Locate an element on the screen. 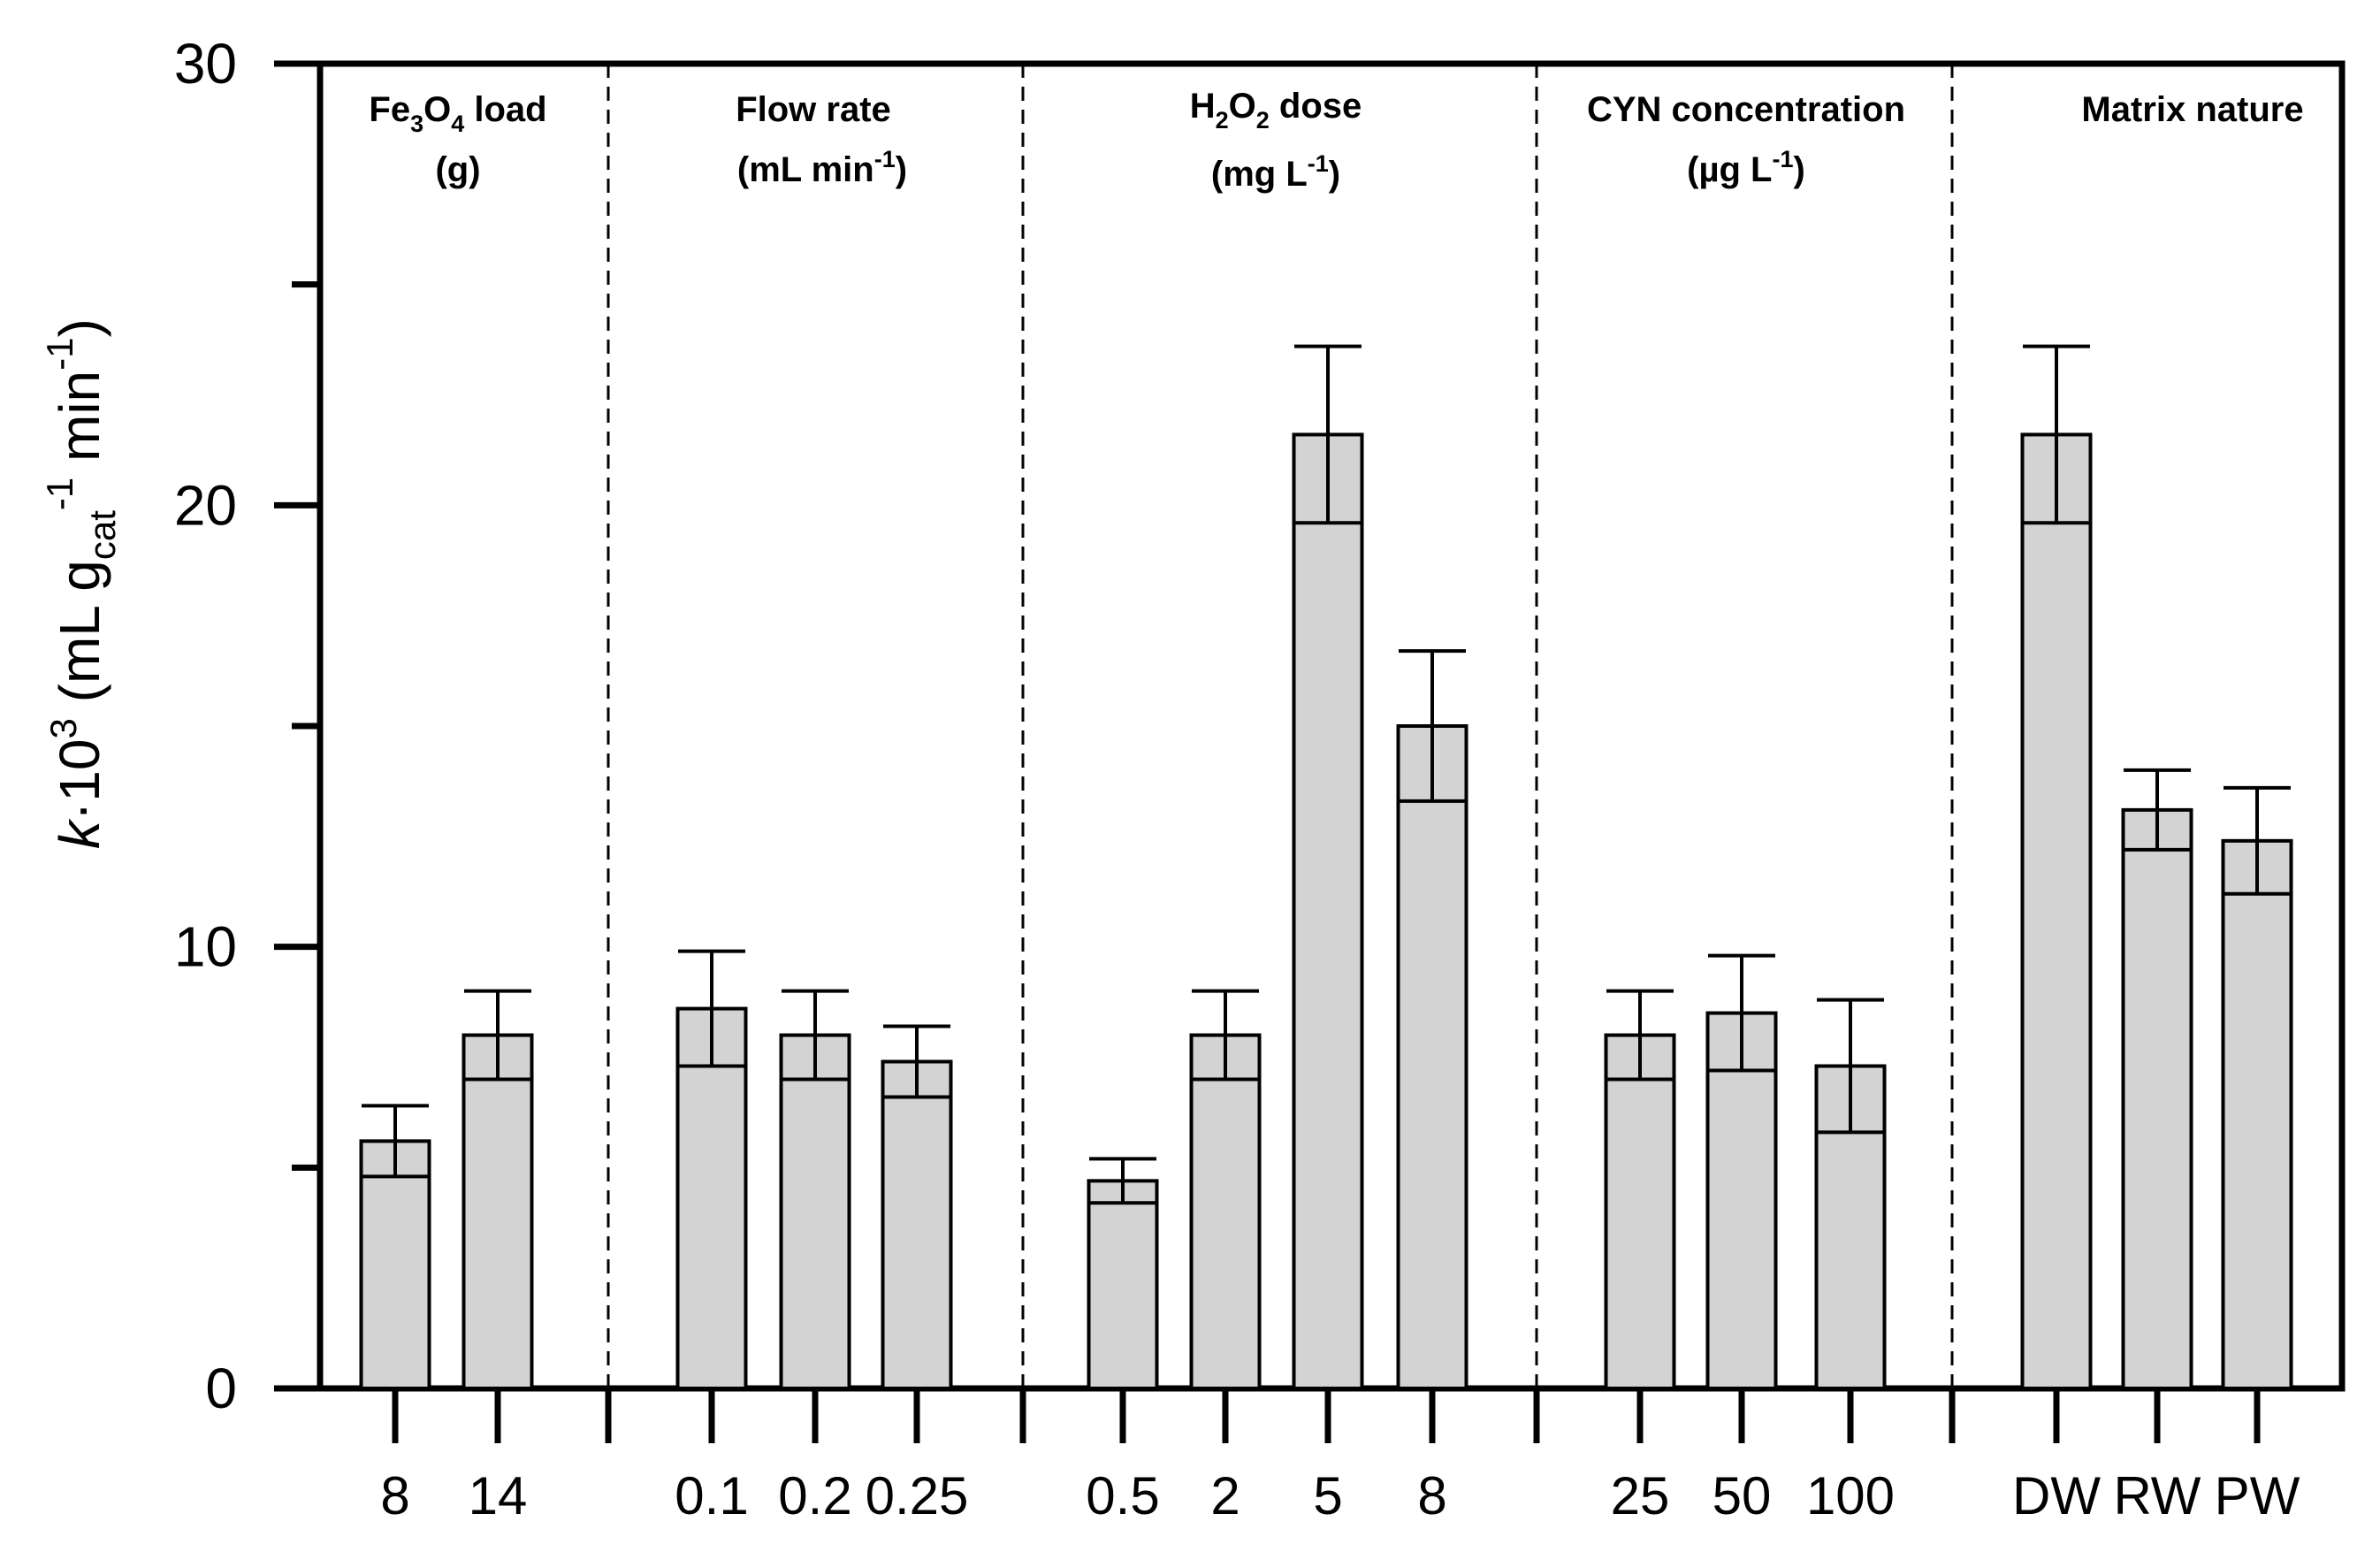 Image resolution: width=2380 pixels, height=1552 pixels. group-title-h2o2: H2O2 dose is located at coordinates (1276, 110).